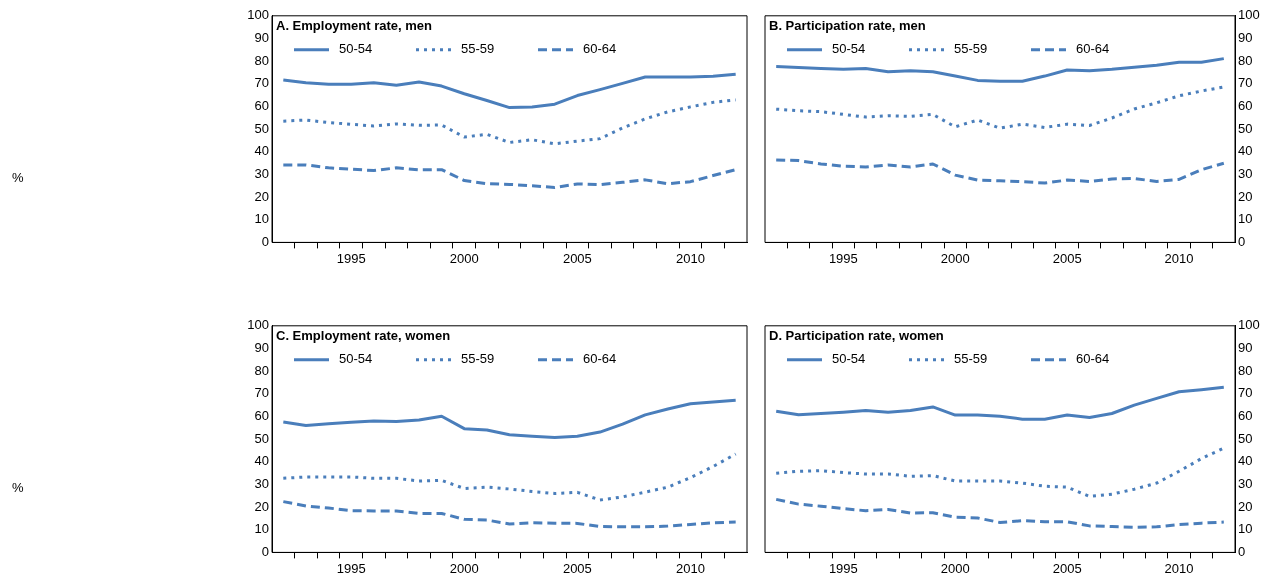  What do you see at coordinates (354, 26) in the screenshot?
I see `chart-title: A. Employment rate, men` at bounding box center [354, 26].